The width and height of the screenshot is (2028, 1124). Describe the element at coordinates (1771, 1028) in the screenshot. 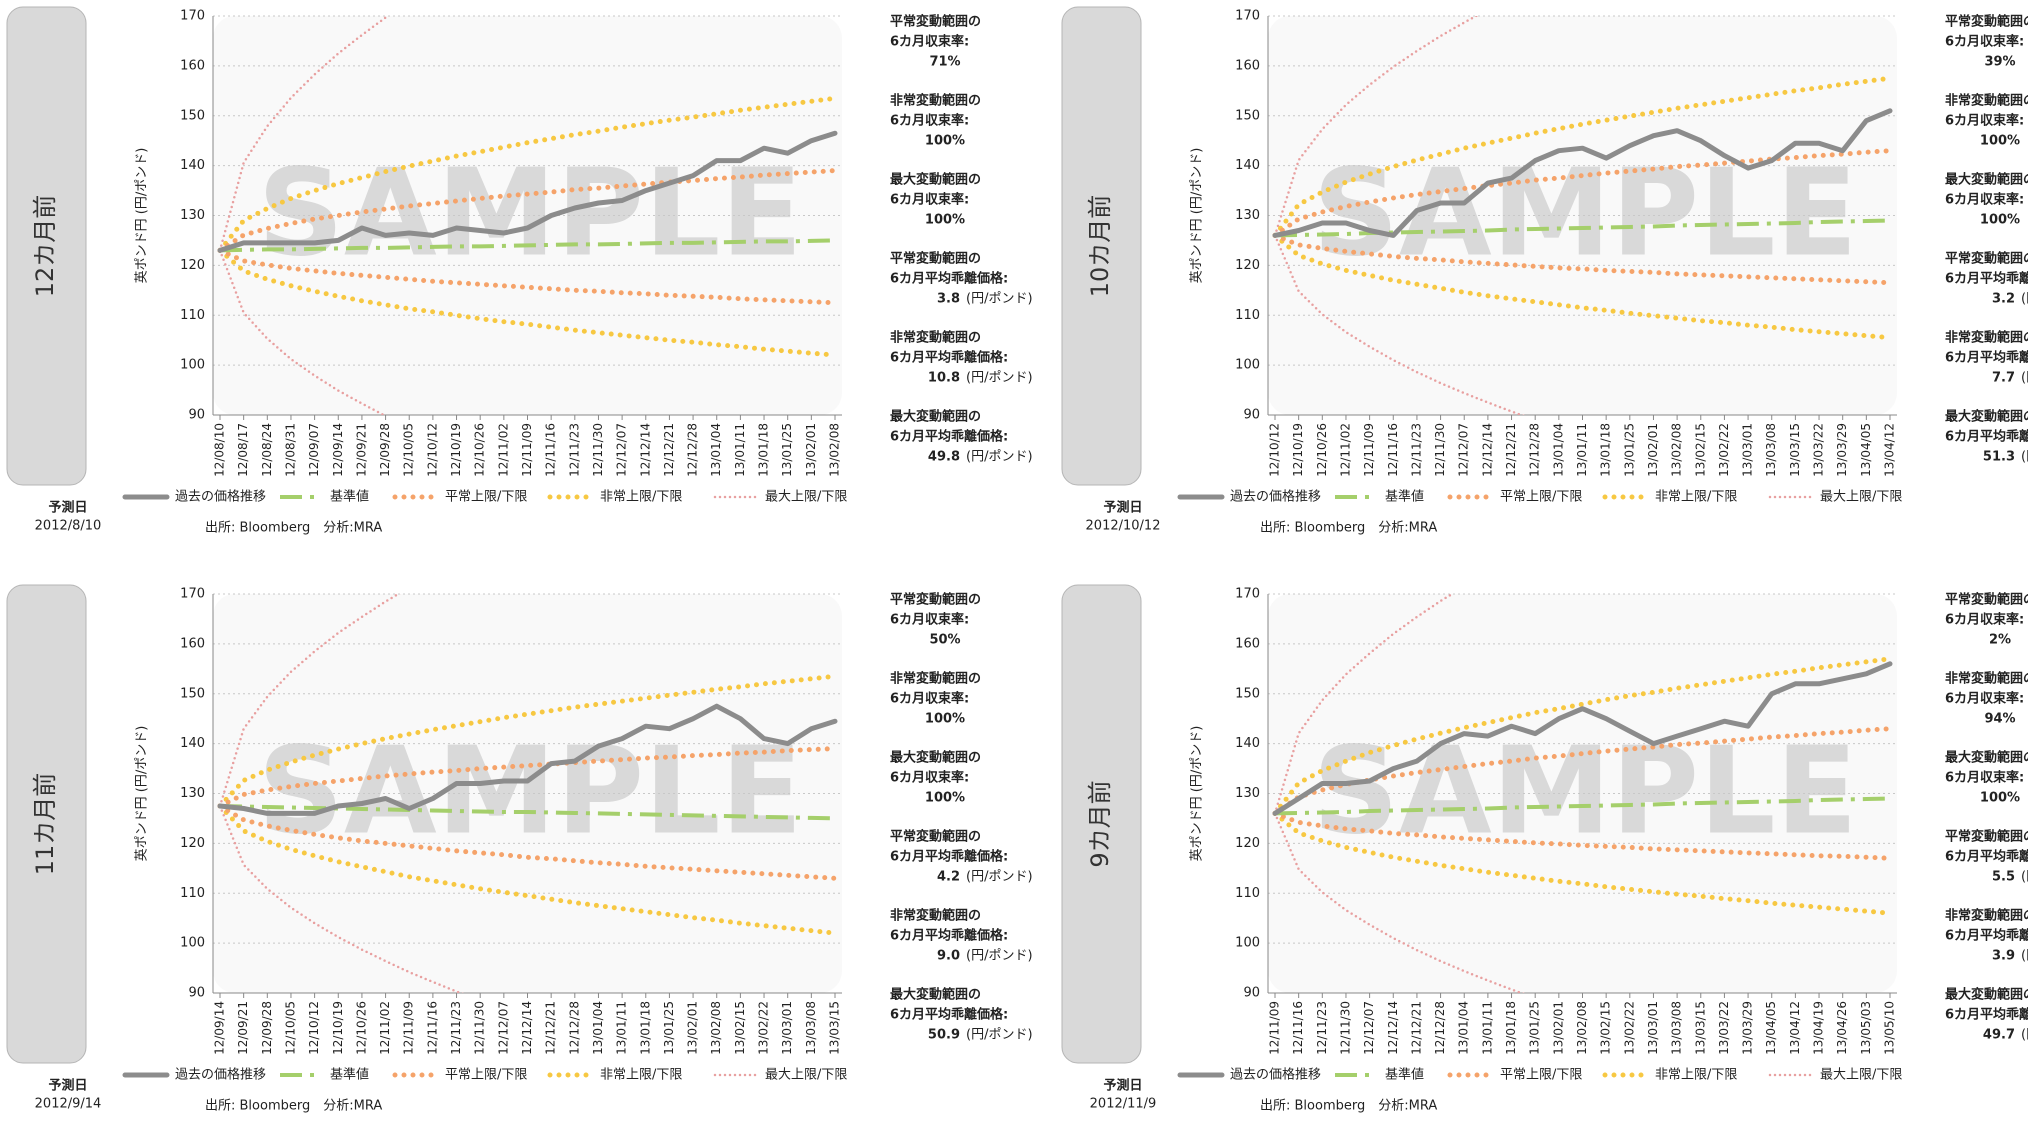

I see `x-tick-label: 13/04/05` at that location.